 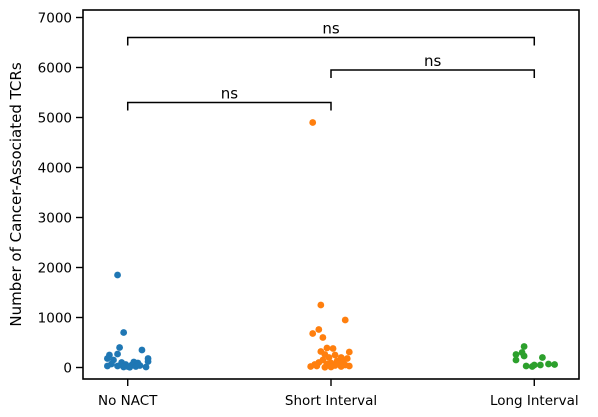 What do you see at coordinates (55, 119) in the screenshot?
I see `y-tick-label: 5000` at bounding box center [55, 119].